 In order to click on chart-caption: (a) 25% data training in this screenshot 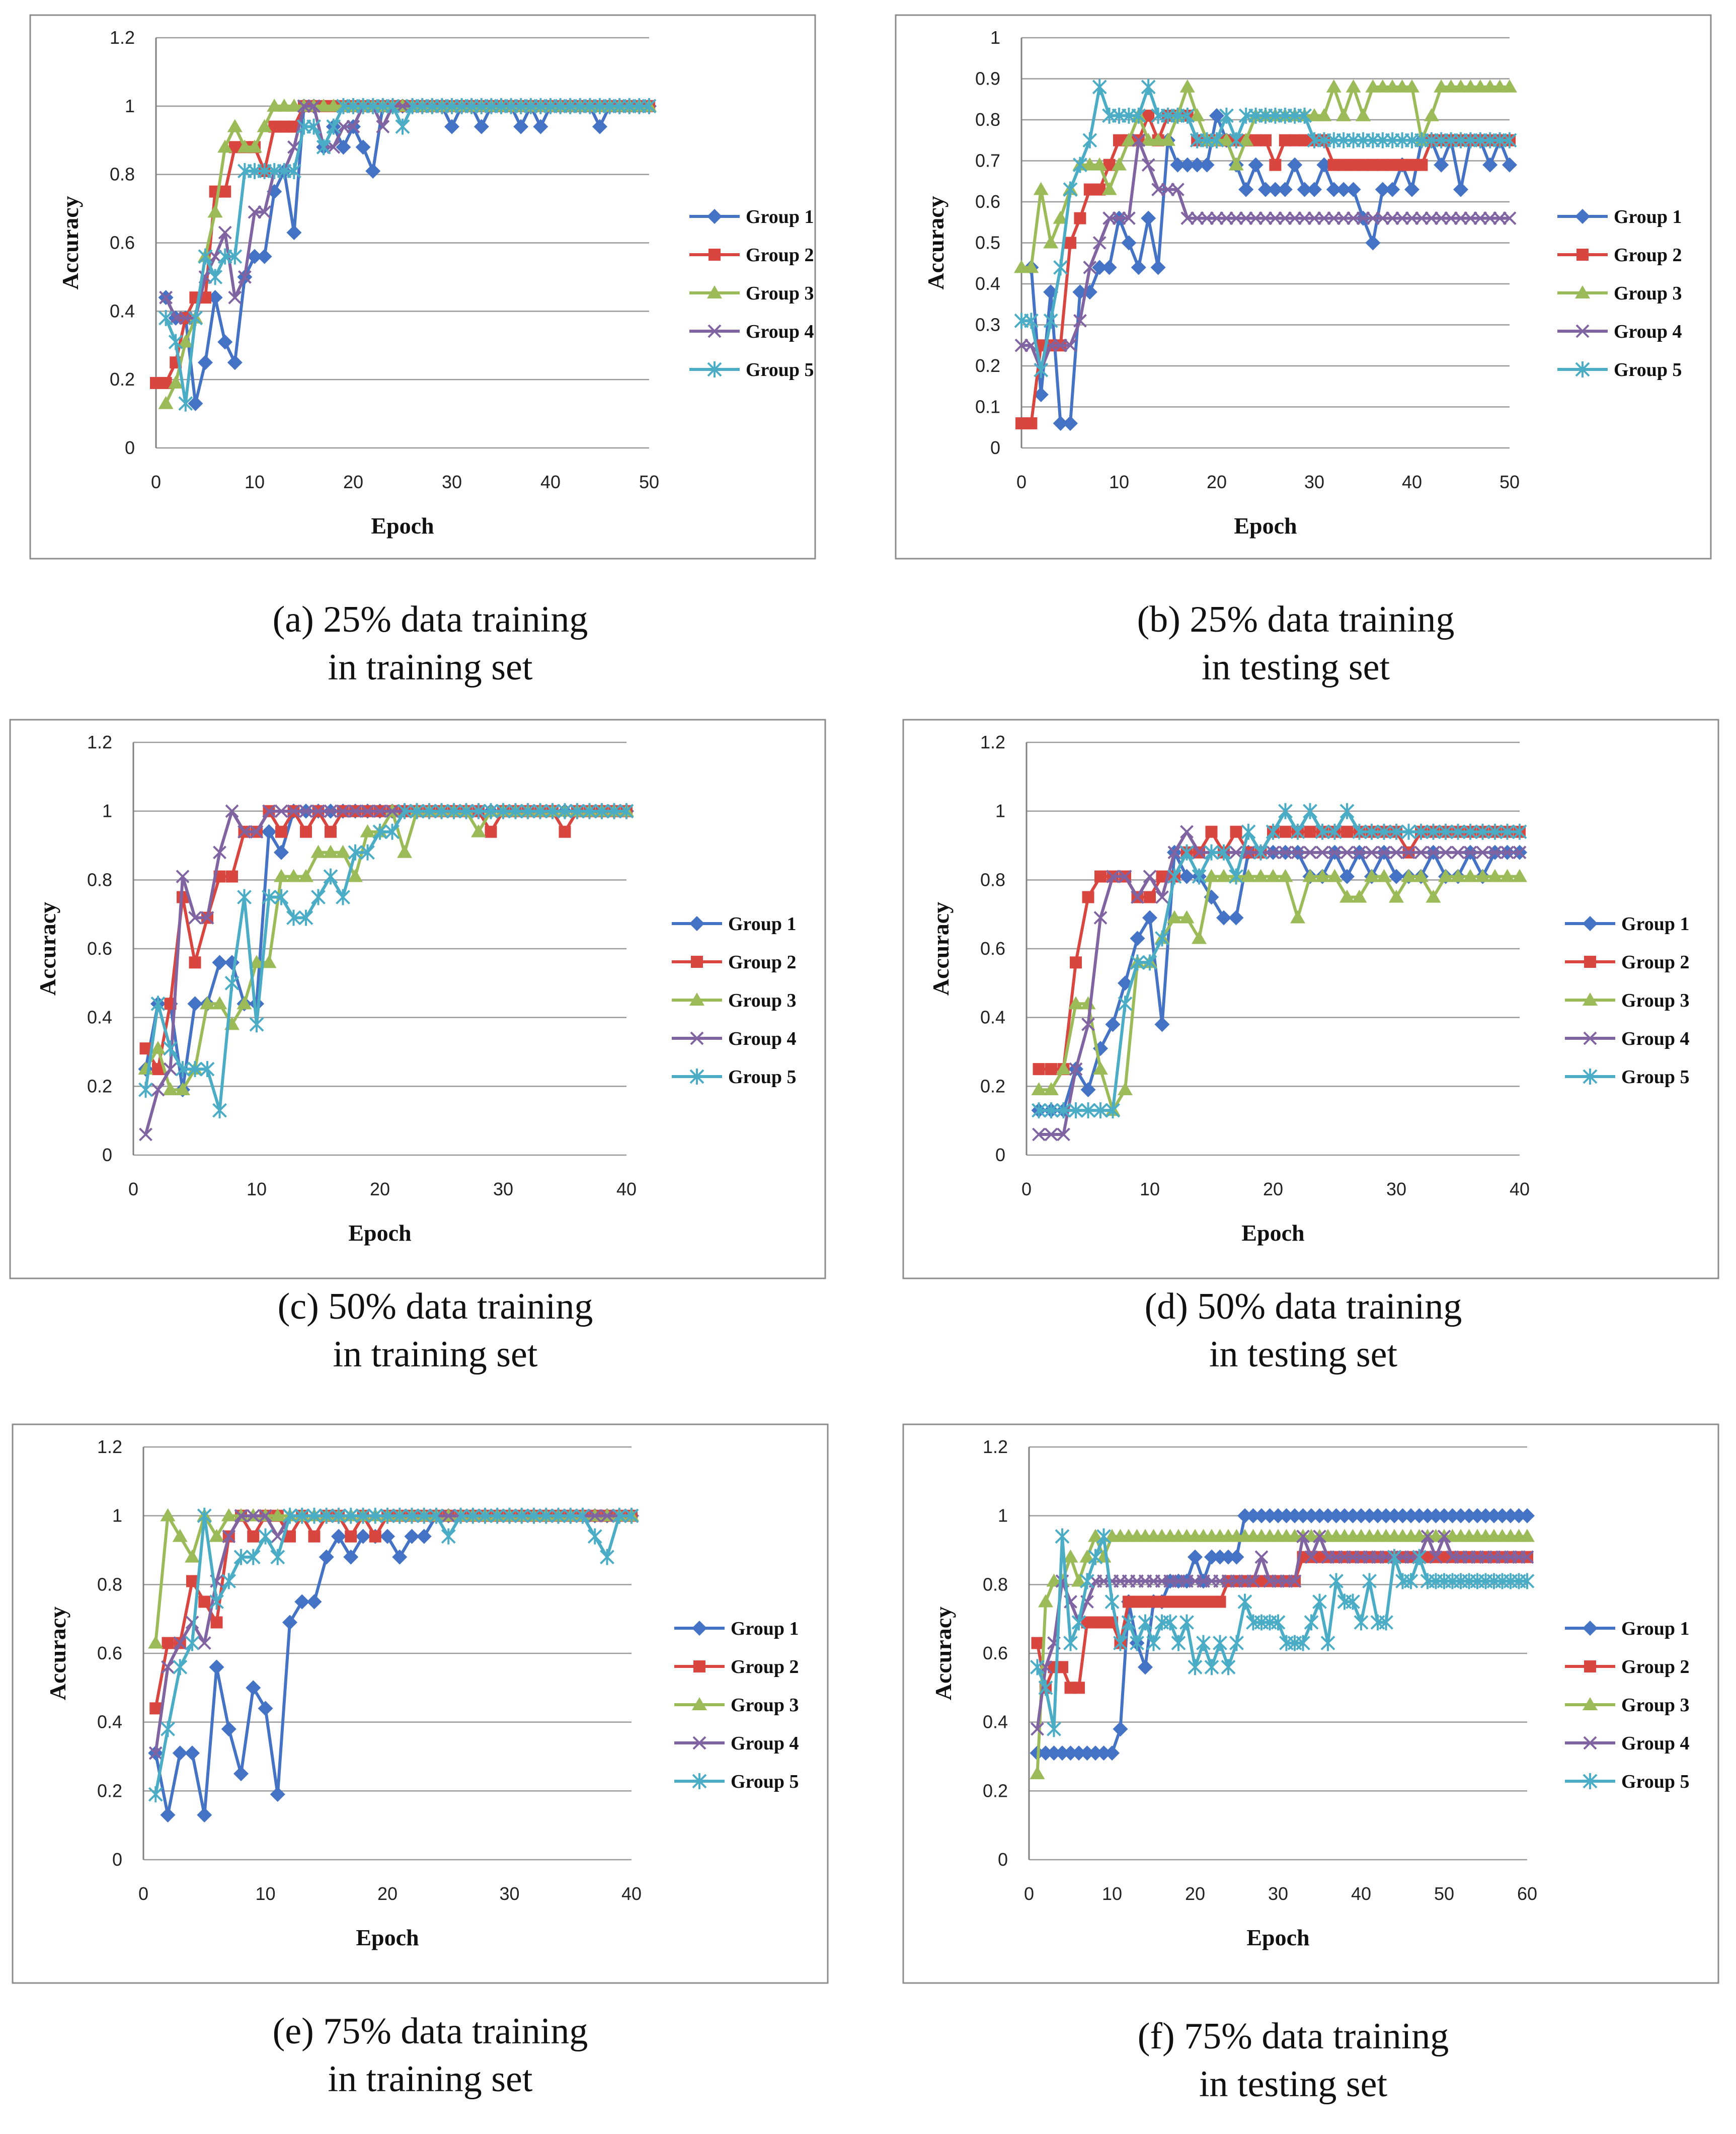, I will do `click(430, 619)`.